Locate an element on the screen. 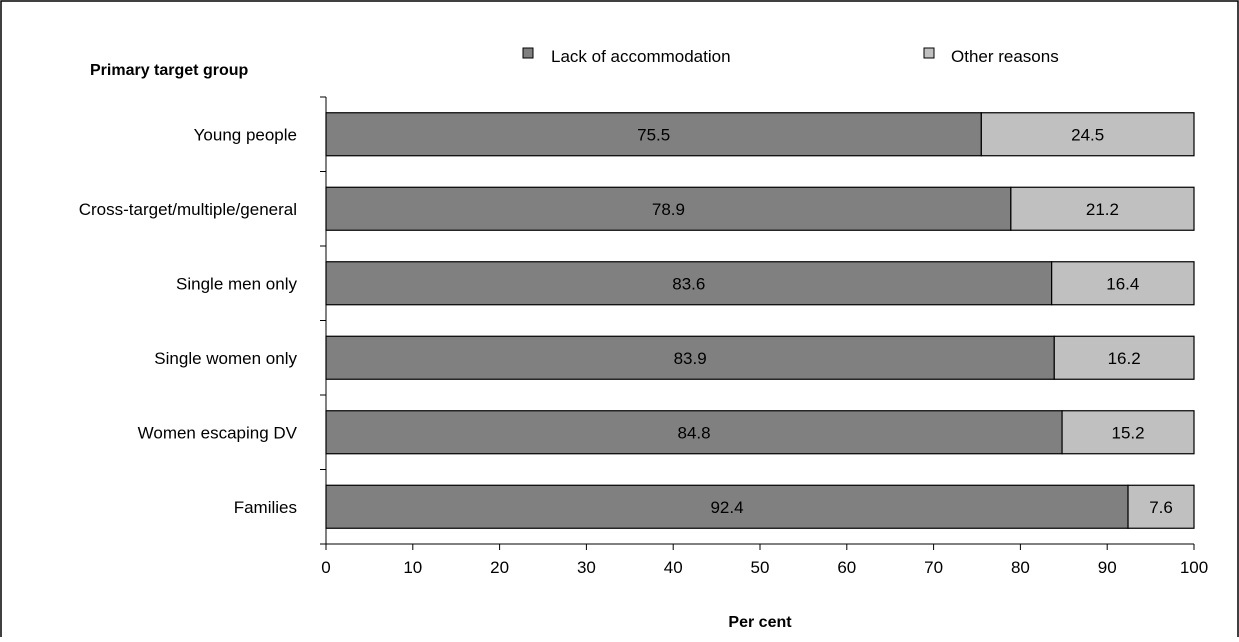  x-tick-label: 0 is located at coordinates (325, 567).